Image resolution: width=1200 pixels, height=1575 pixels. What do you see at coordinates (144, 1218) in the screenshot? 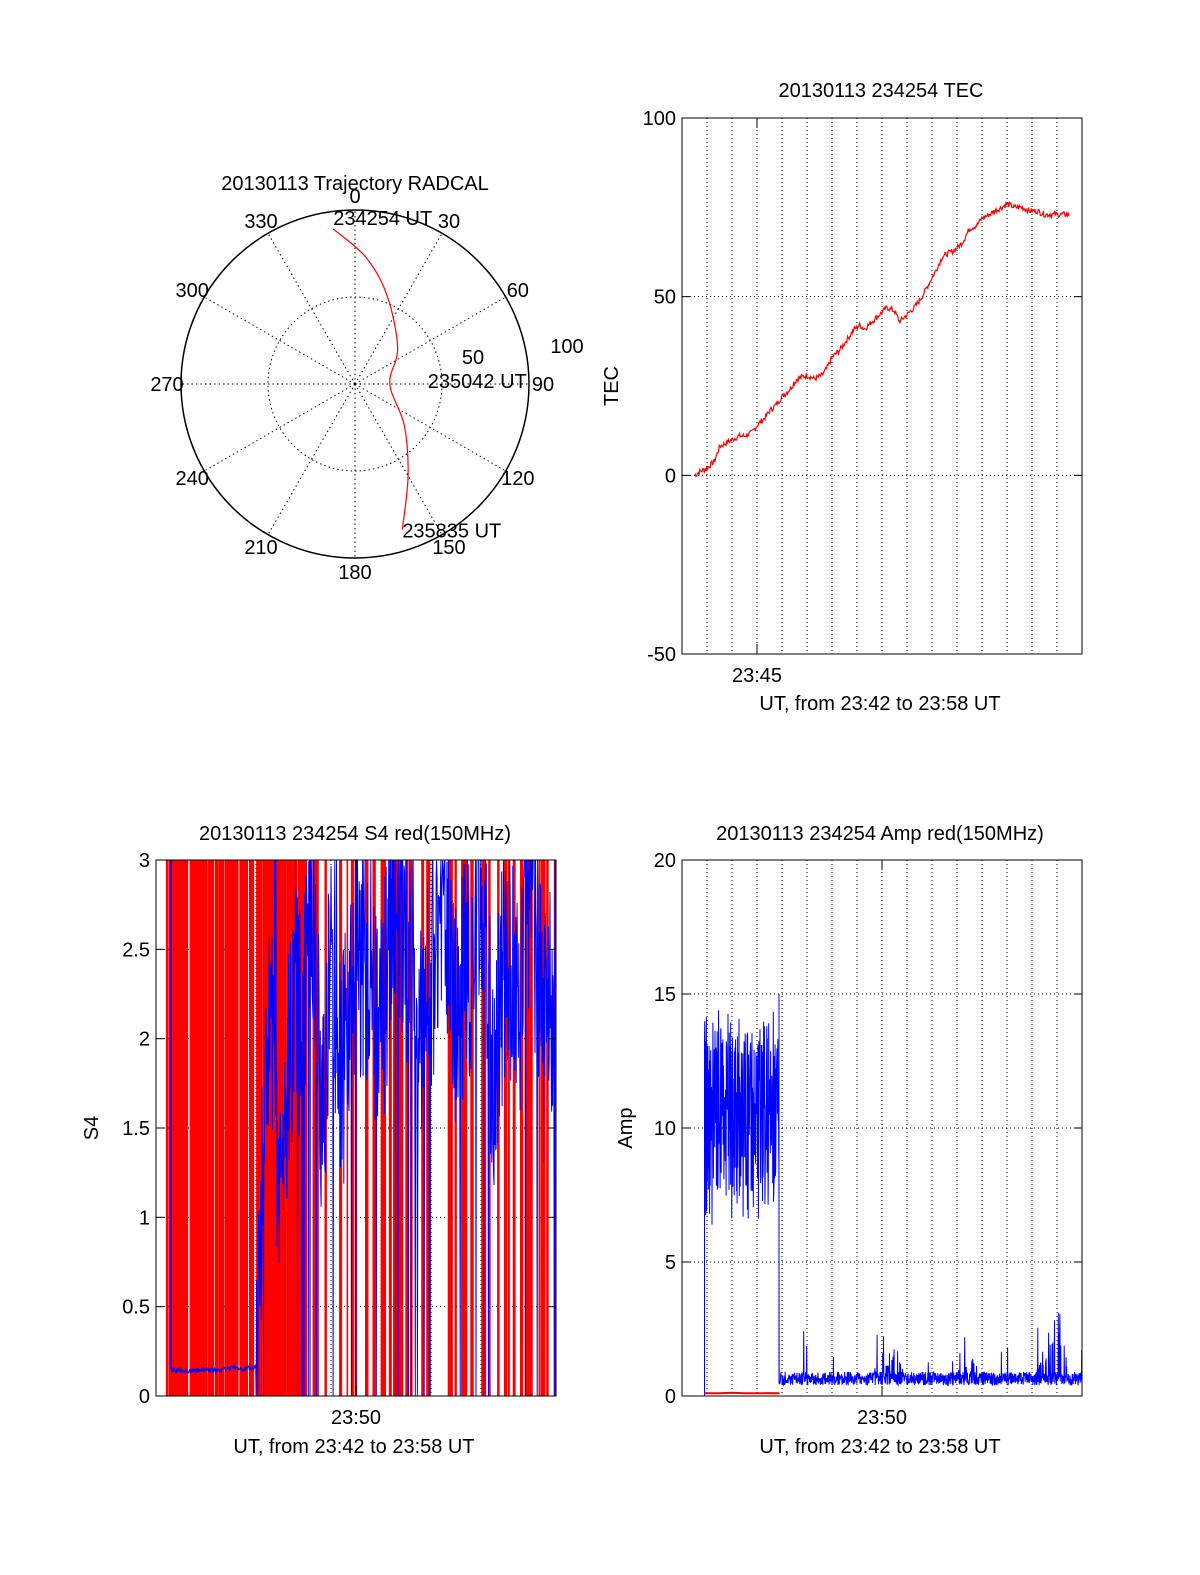
I see `y-tick-label: 1` at bounding box center [144, 1218].